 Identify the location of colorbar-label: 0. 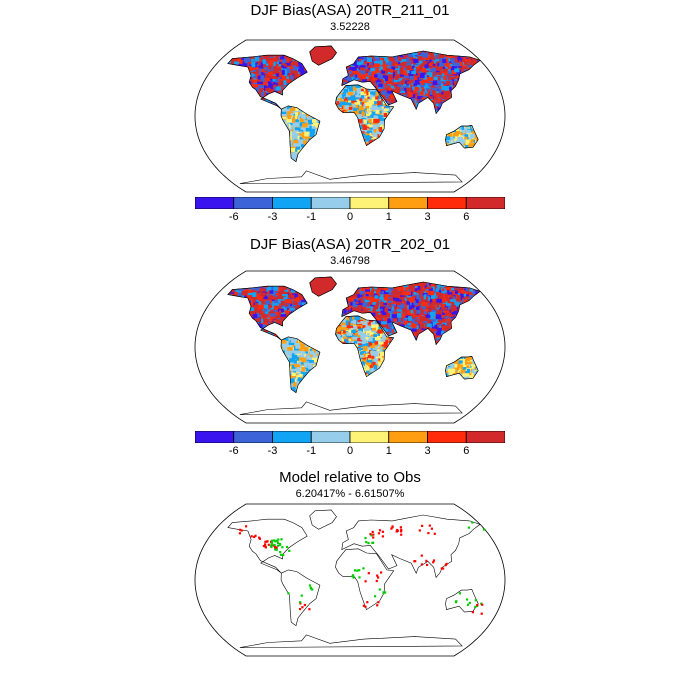
(350, 217).